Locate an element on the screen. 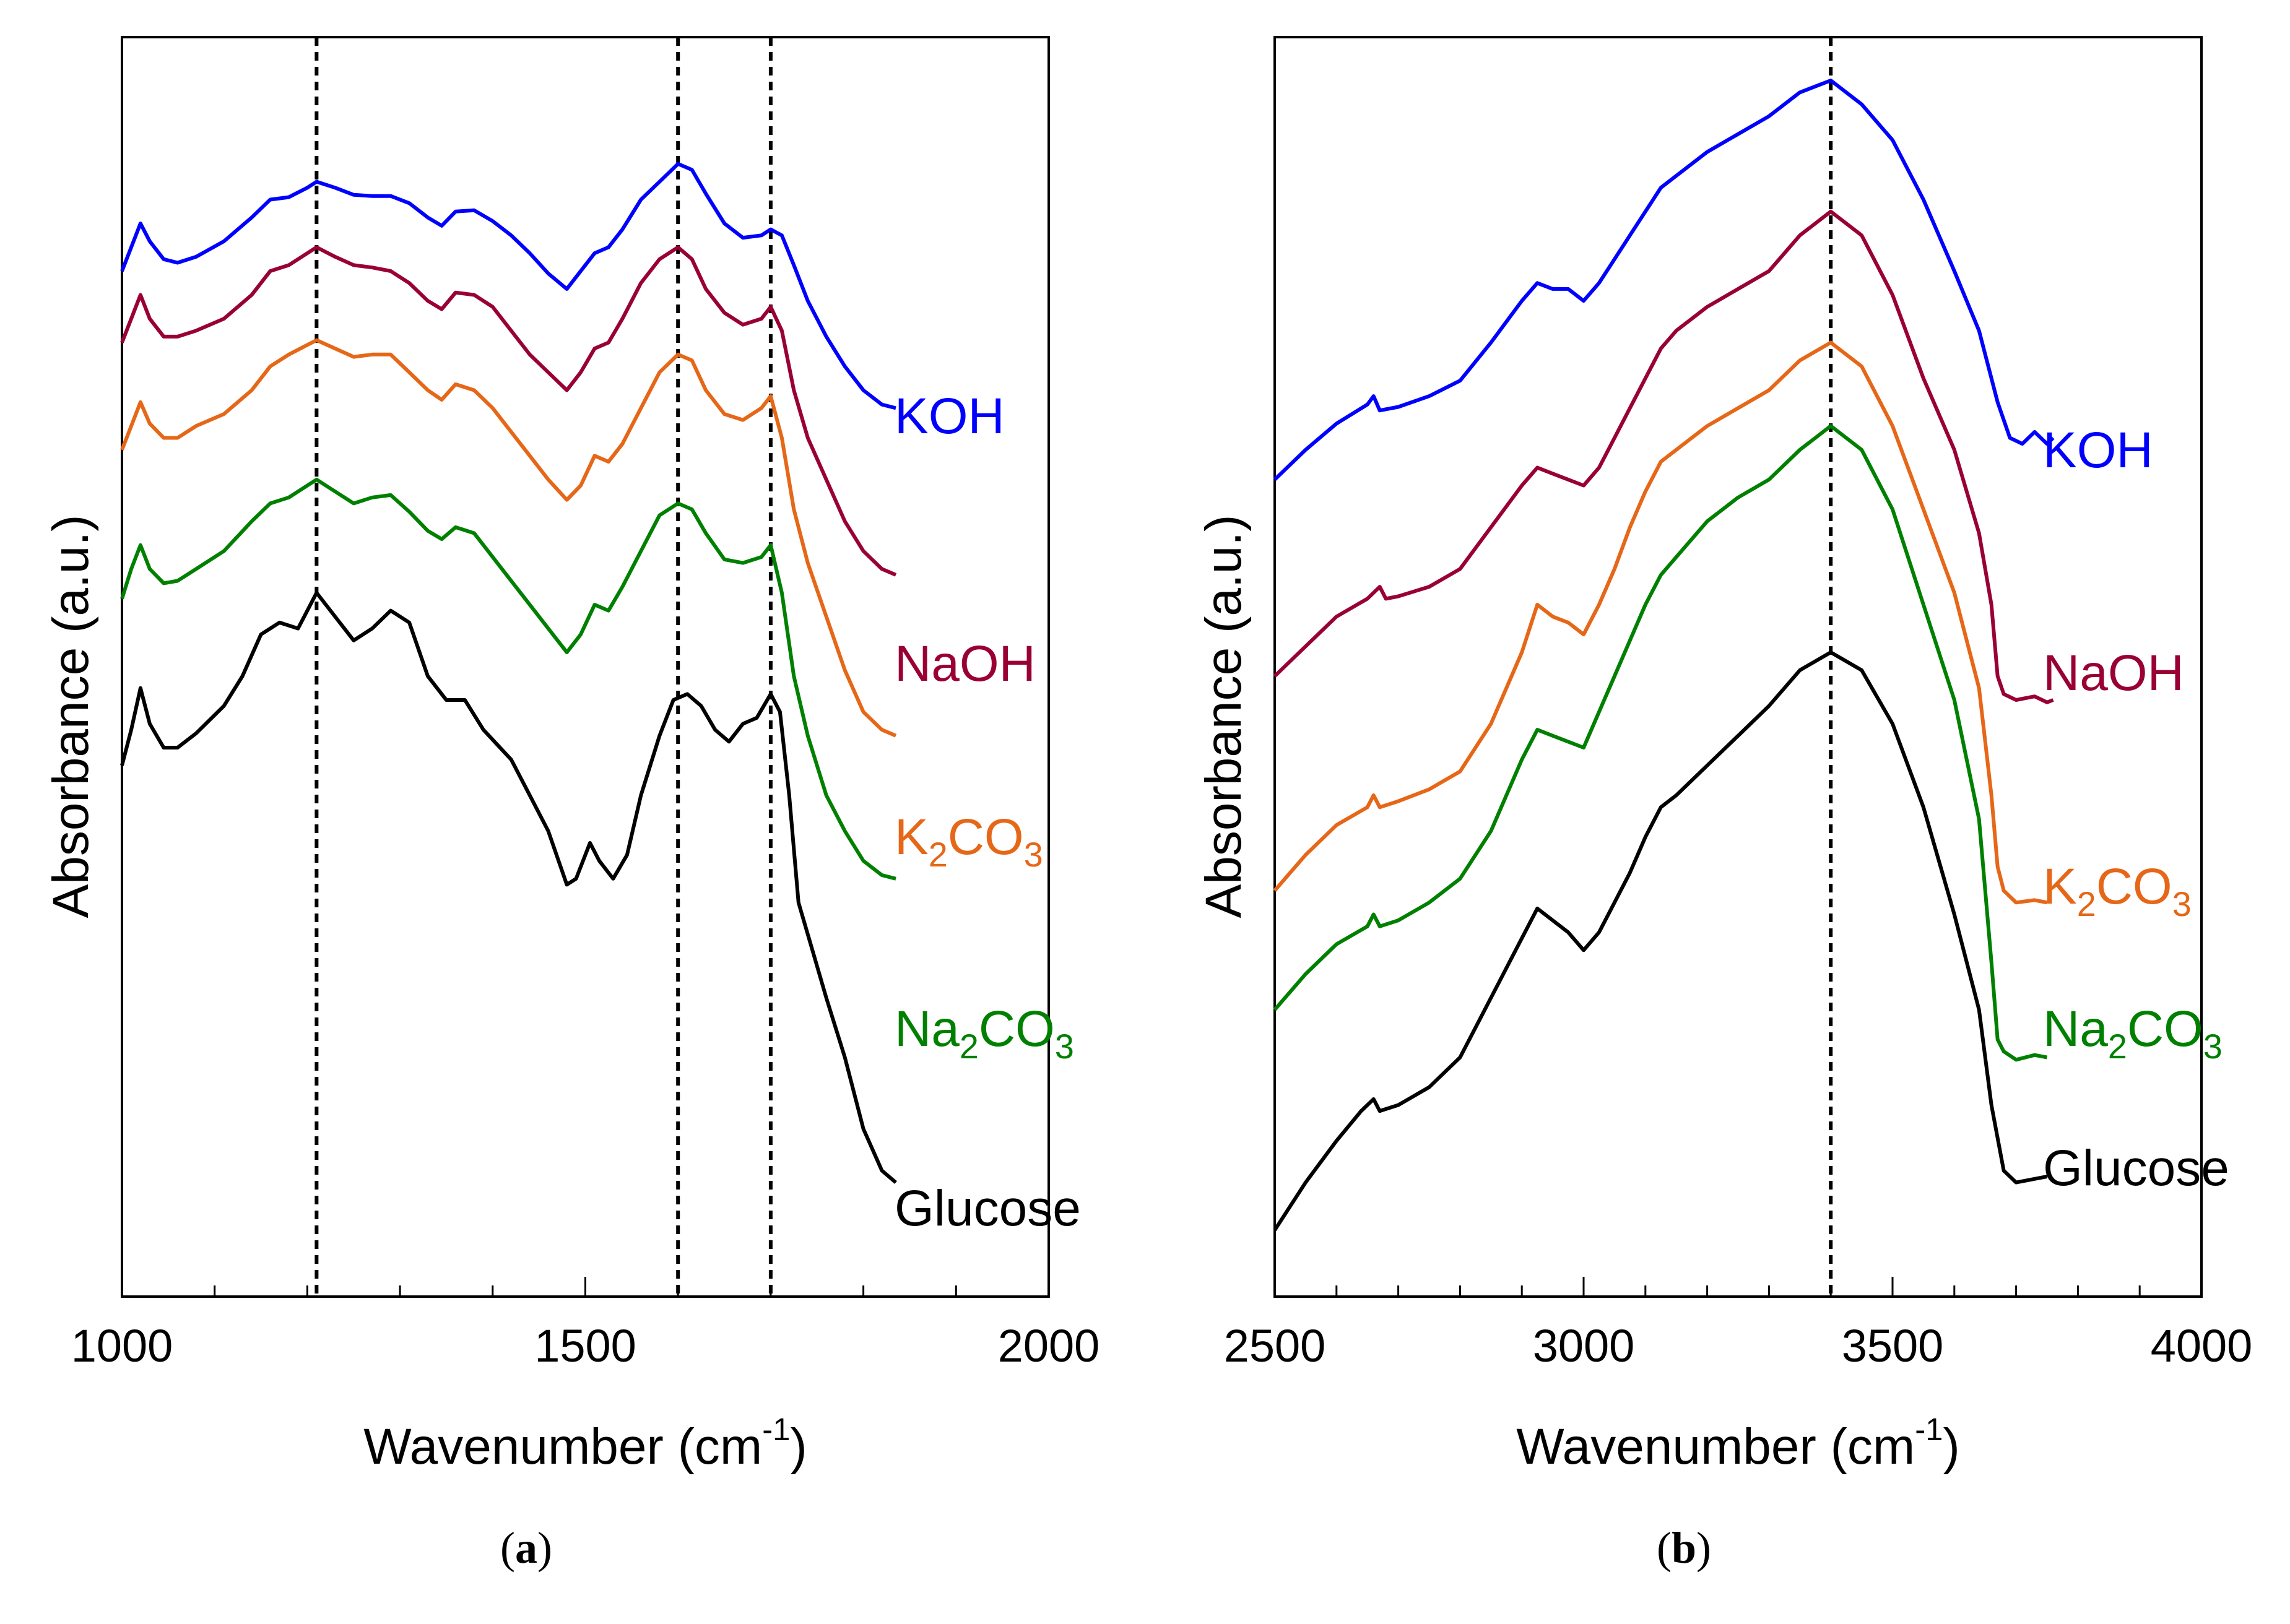 The width and height of the screenshot is (2290, 1624). x-tick-label: 2000 is located at coordinates (1049, 1345).